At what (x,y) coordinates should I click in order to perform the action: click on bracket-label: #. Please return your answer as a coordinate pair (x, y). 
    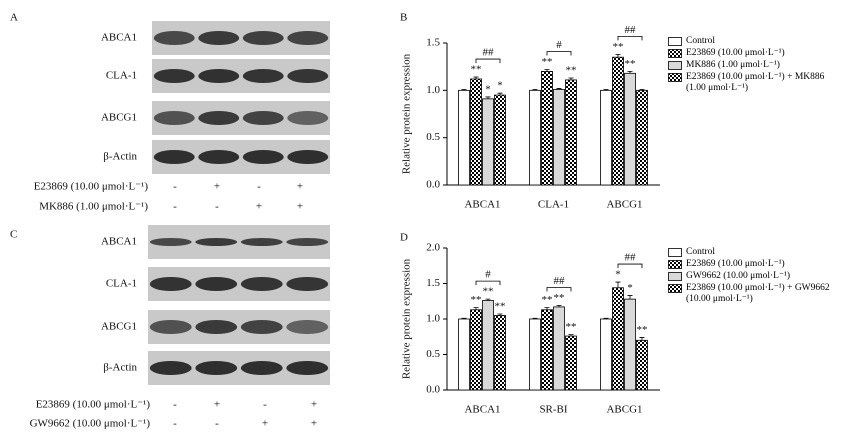
    Looking at the image, I should click on (488, 275).